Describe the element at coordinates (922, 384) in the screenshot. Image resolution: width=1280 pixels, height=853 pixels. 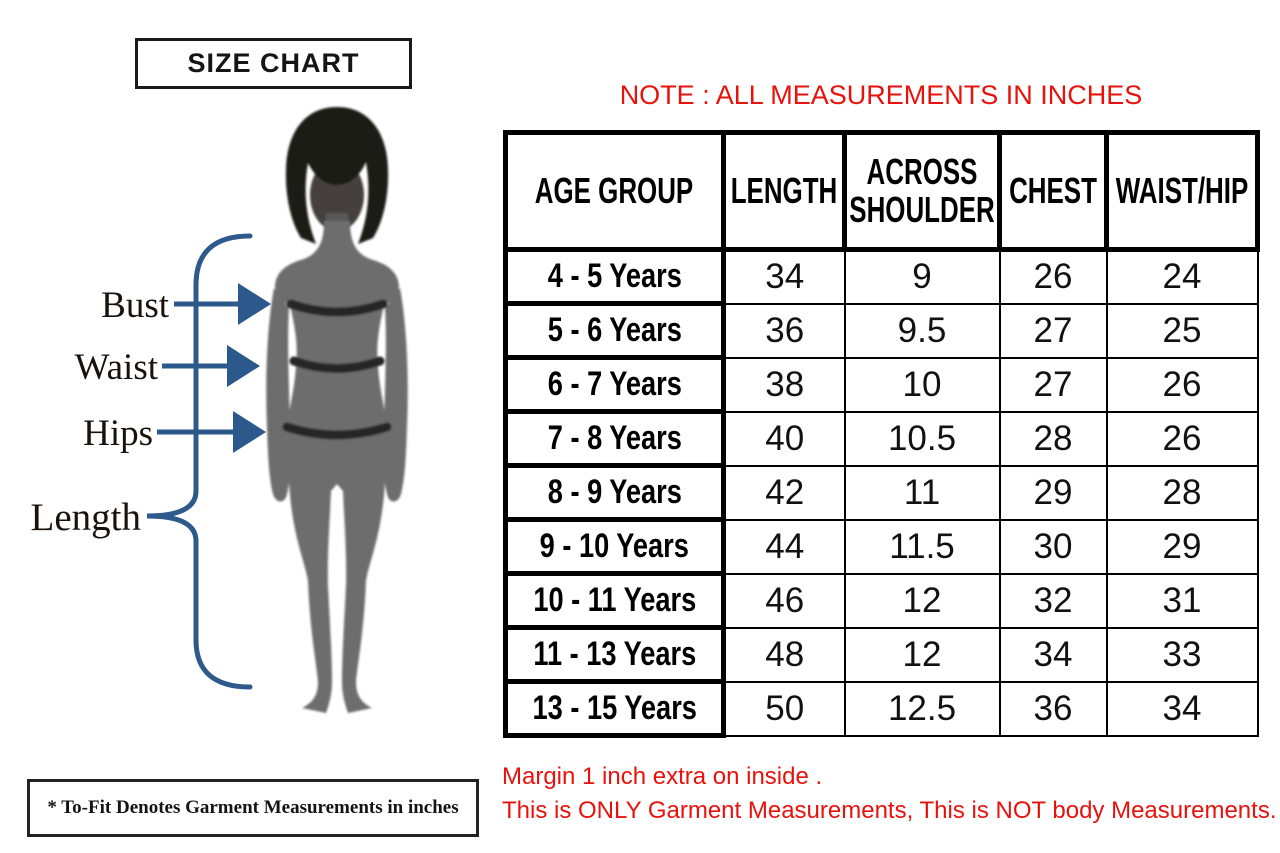
I see `measurement-cell: 10` at that location.